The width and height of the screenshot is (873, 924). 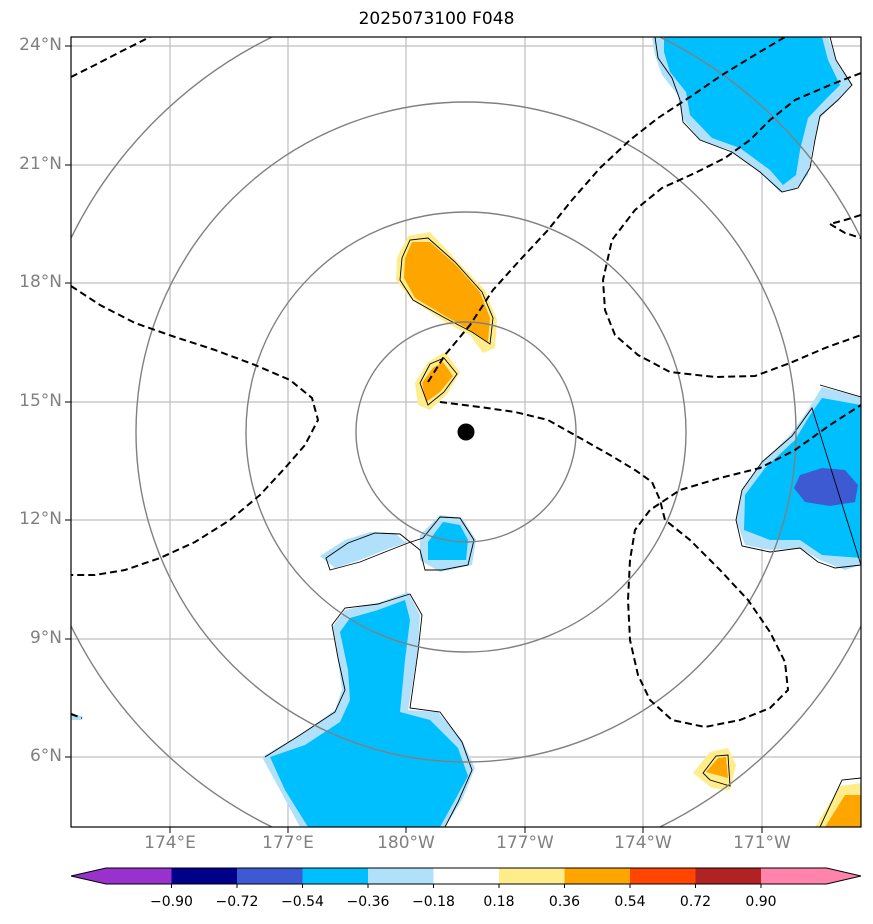 I want to click on lat-label: 18°N, so click(x=40, y=282).